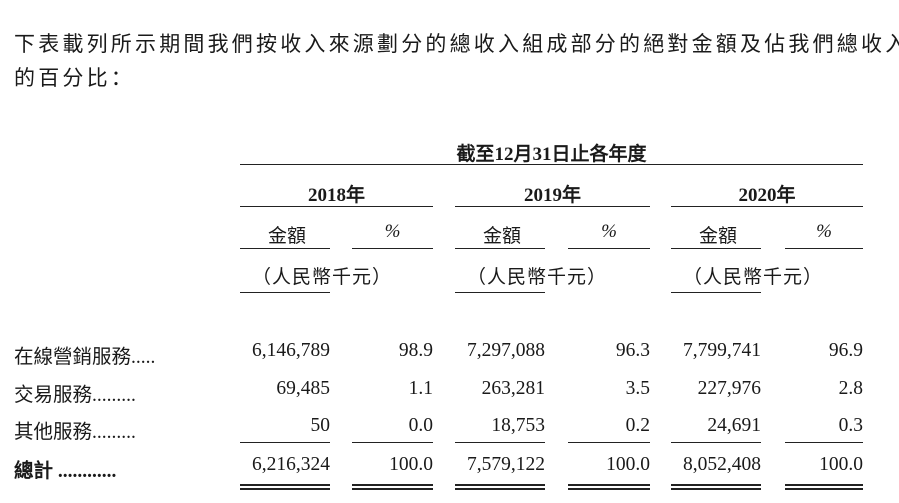 The height and width of the screenshot is (503, 899). Describe the element at coordinates (415, 350) in the screenshot. I see `table-cell: 98.9` at that location.